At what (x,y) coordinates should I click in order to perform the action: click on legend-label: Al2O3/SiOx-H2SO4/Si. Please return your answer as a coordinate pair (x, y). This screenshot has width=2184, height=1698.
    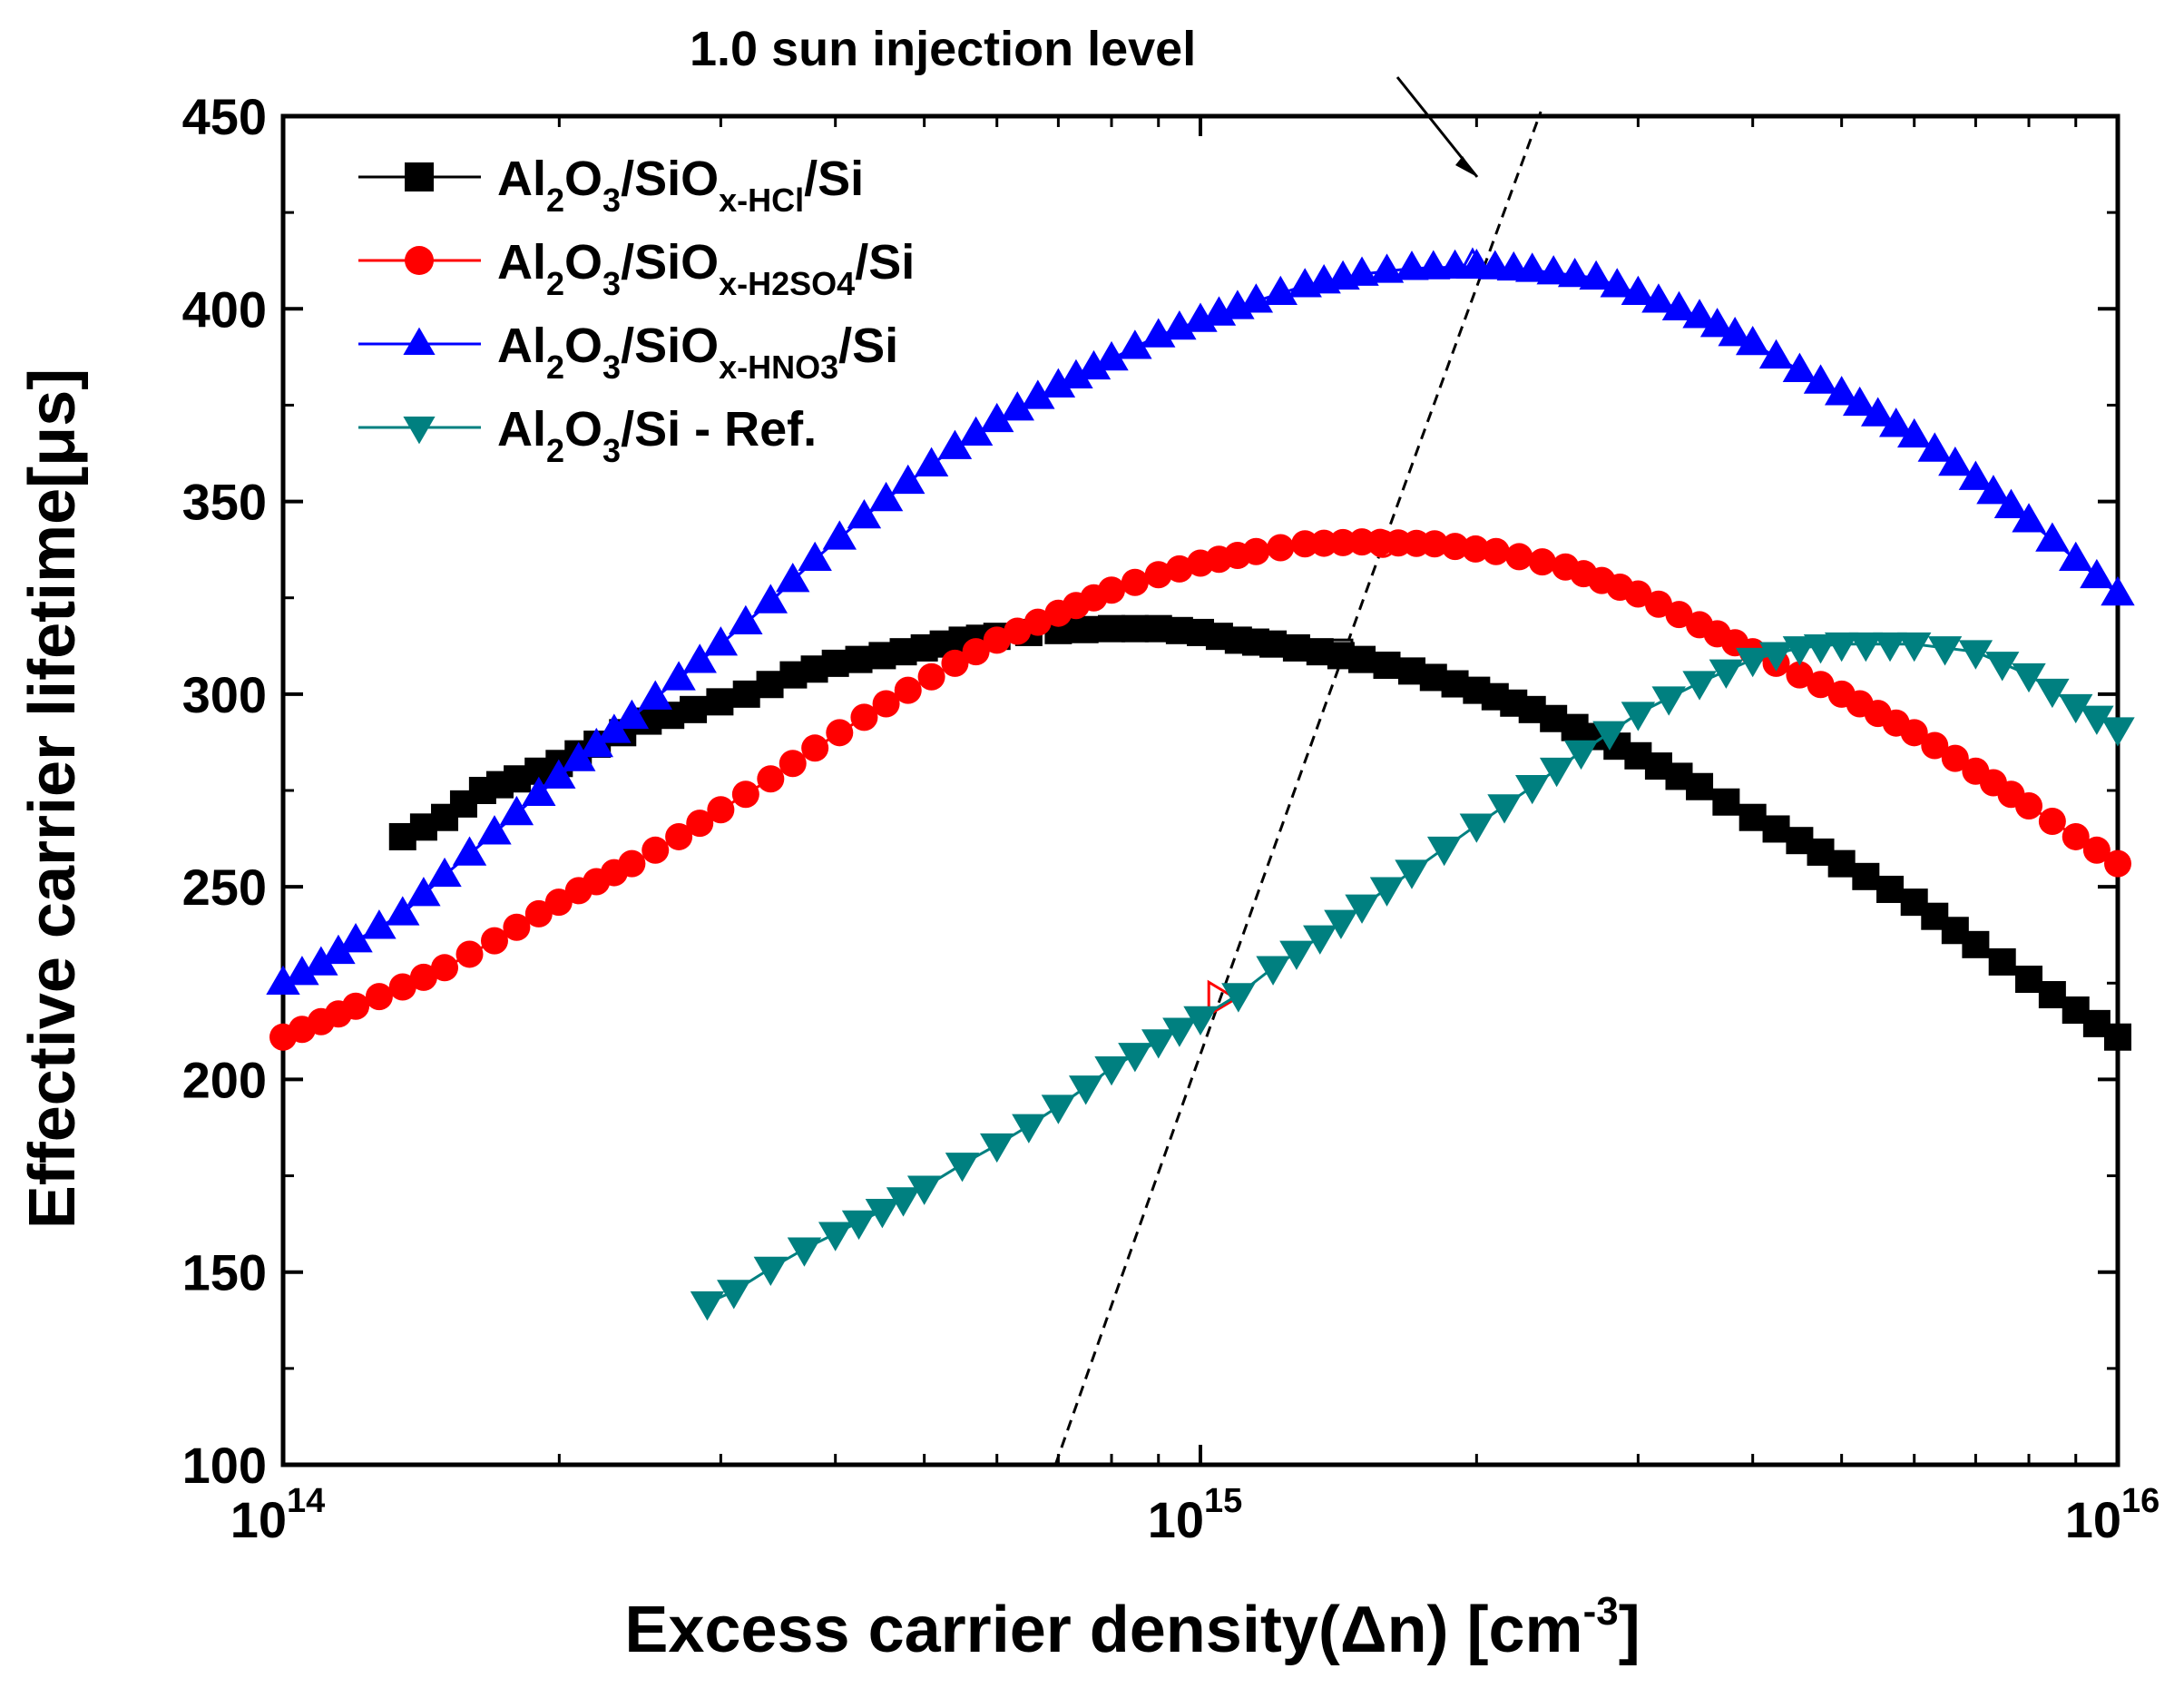
    Looking at the image, I should click on (706, 269).